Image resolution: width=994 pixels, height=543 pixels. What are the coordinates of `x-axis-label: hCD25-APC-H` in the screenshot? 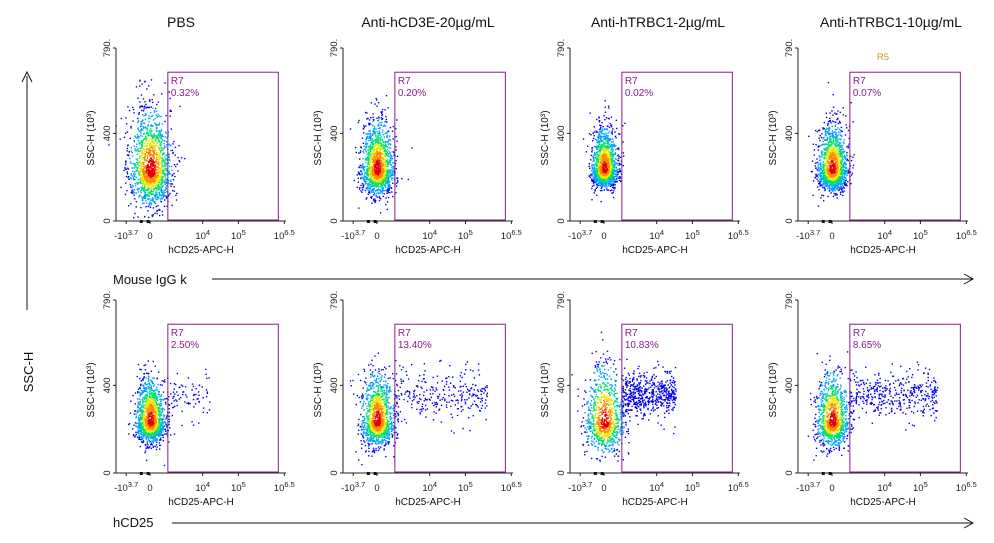 It's located at (883, 250).